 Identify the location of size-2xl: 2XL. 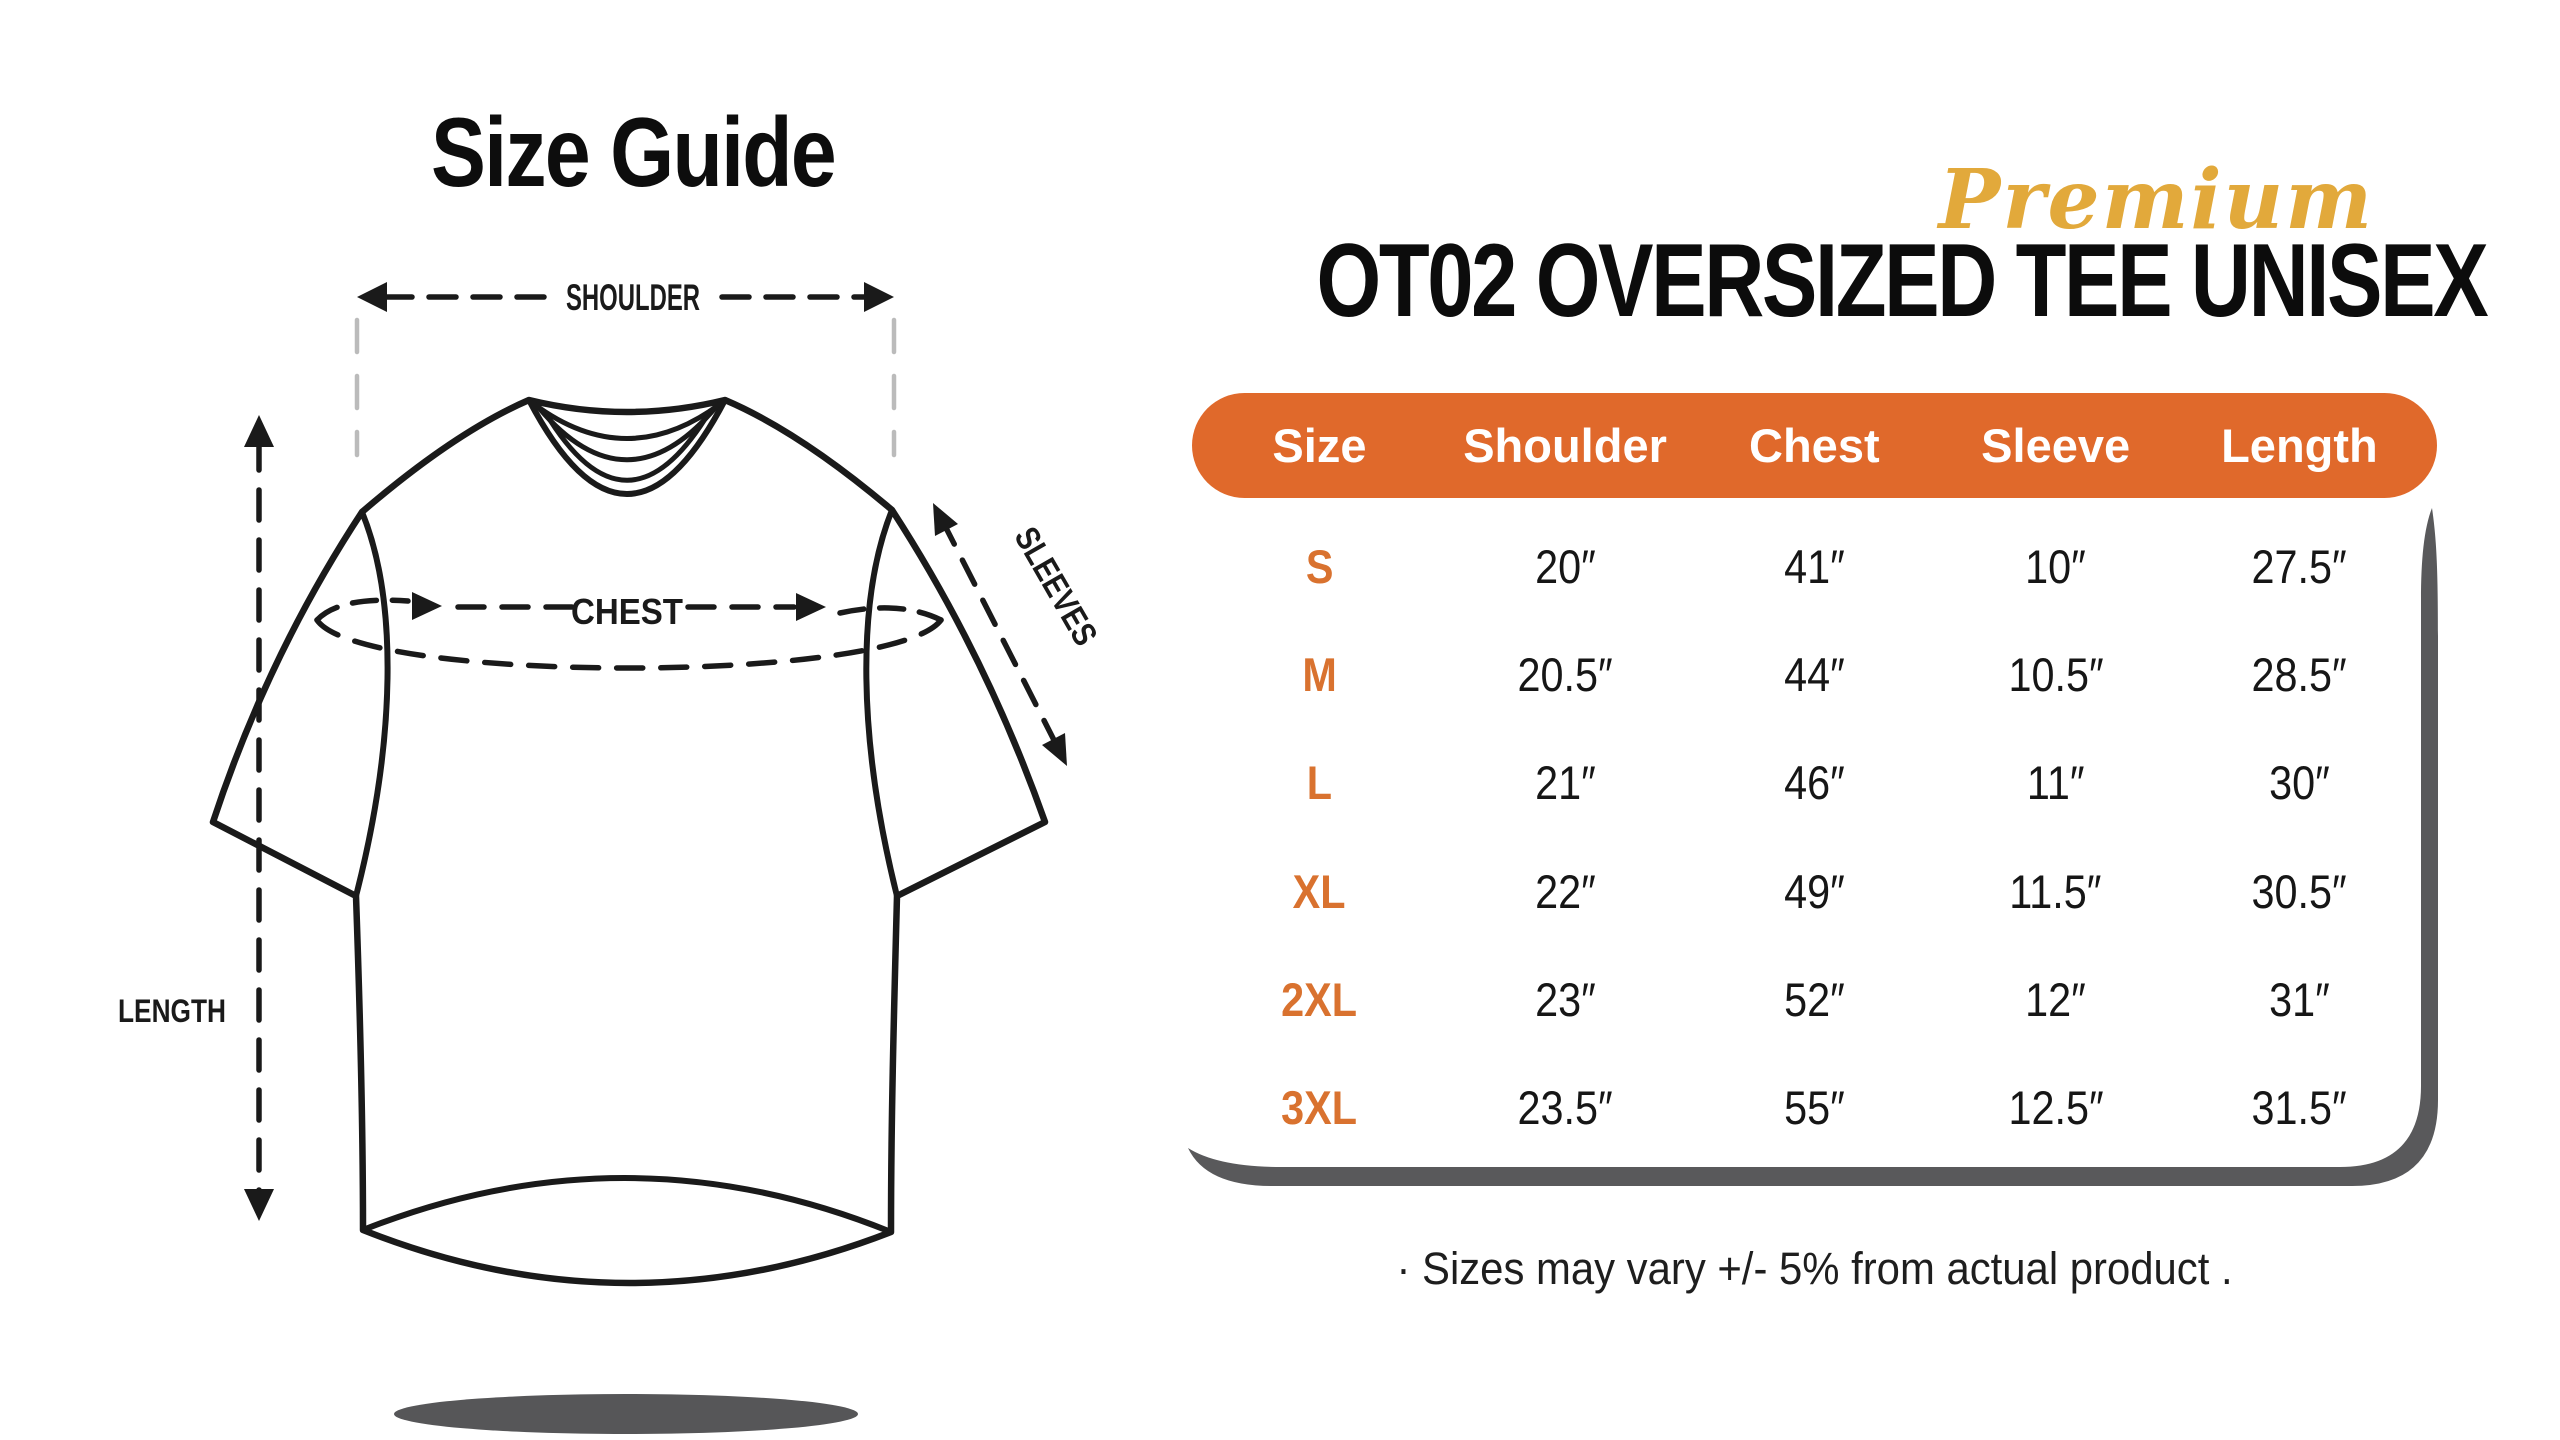
(1319, 999).